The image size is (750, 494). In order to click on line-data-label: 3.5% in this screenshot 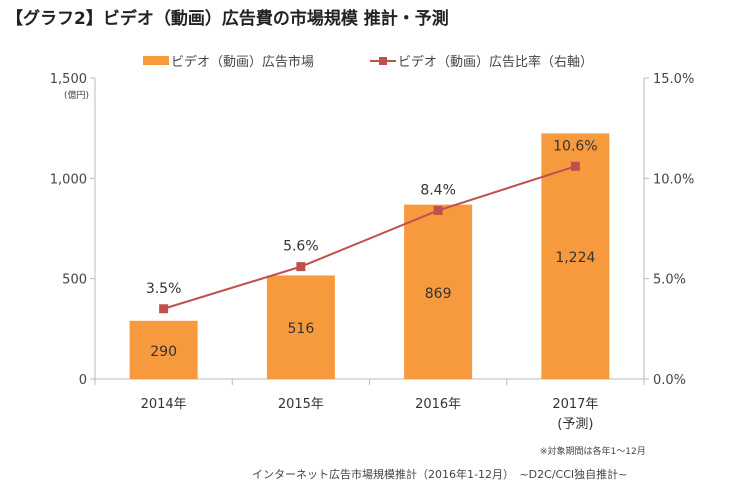, I will do `click(164, 289)`.